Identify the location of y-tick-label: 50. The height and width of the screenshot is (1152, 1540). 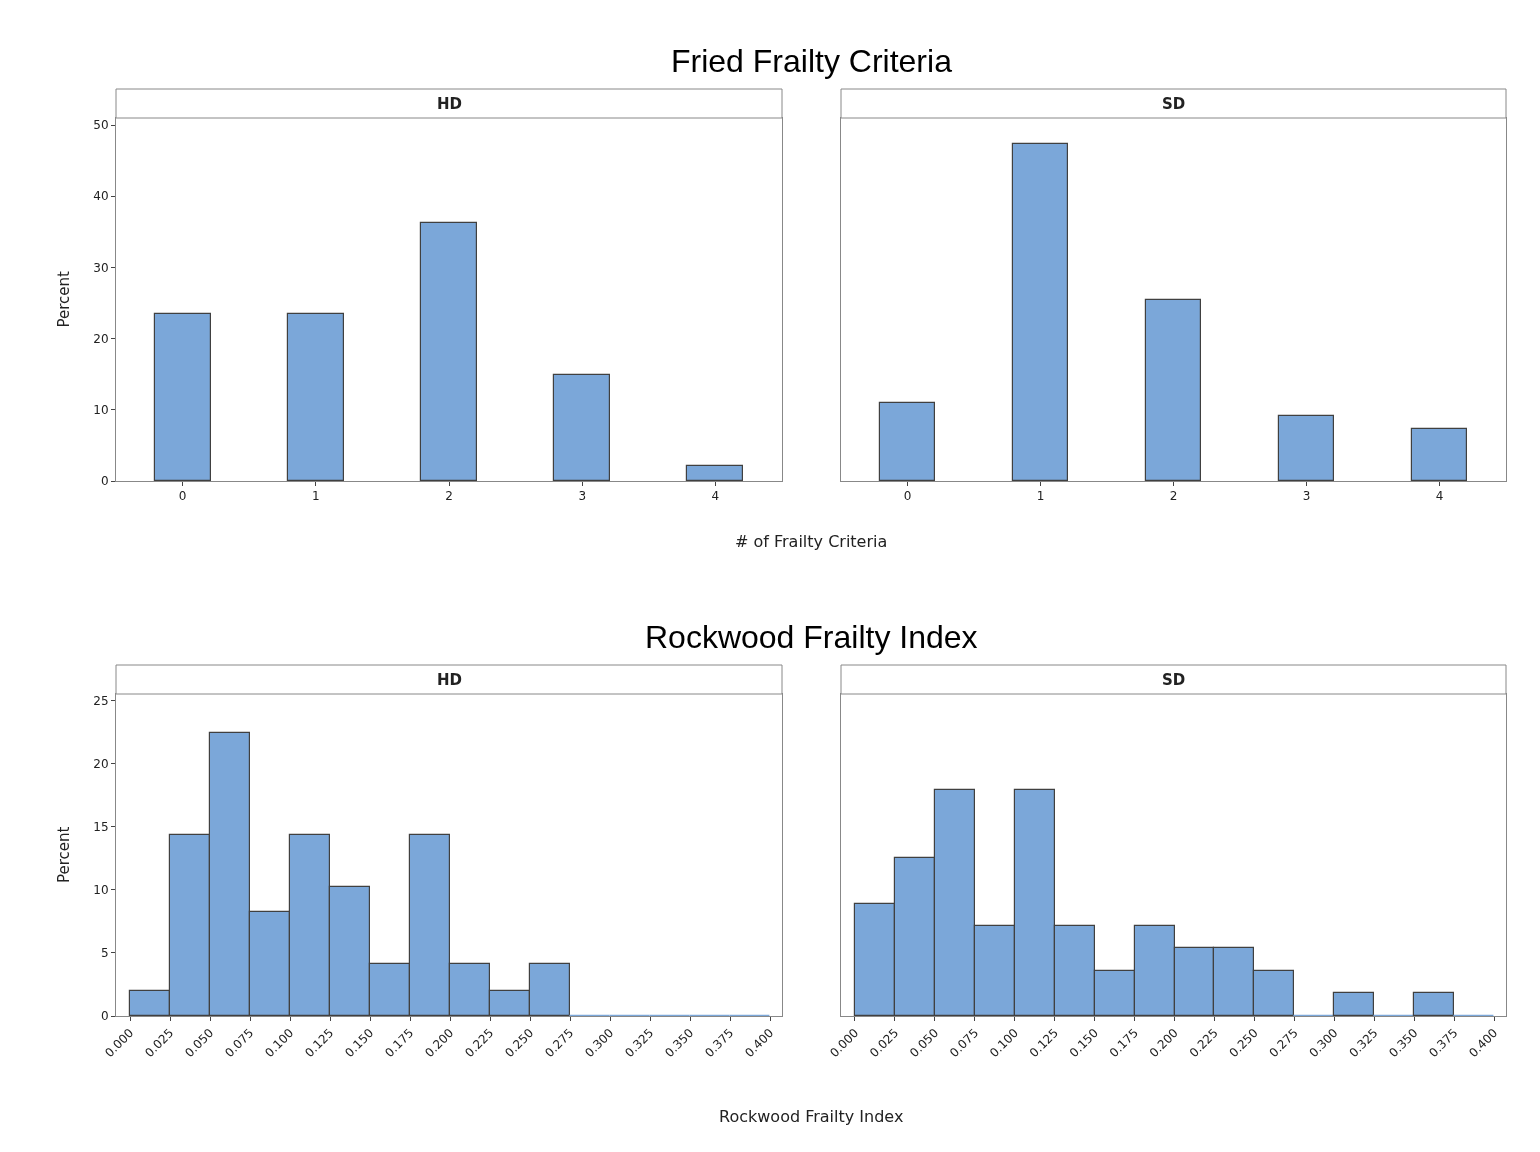
(101, 125).